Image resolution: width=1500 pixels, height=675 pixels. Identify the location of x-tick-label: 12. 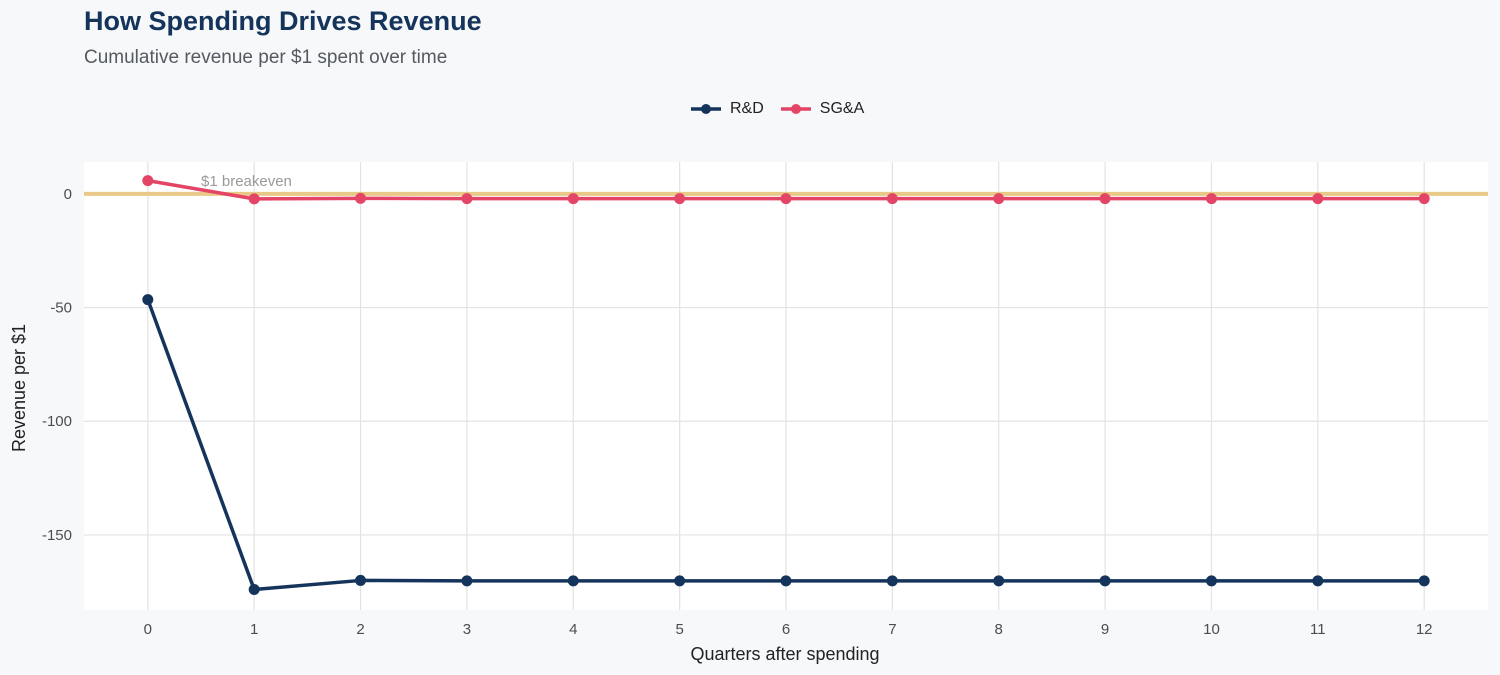
(1424, 629).